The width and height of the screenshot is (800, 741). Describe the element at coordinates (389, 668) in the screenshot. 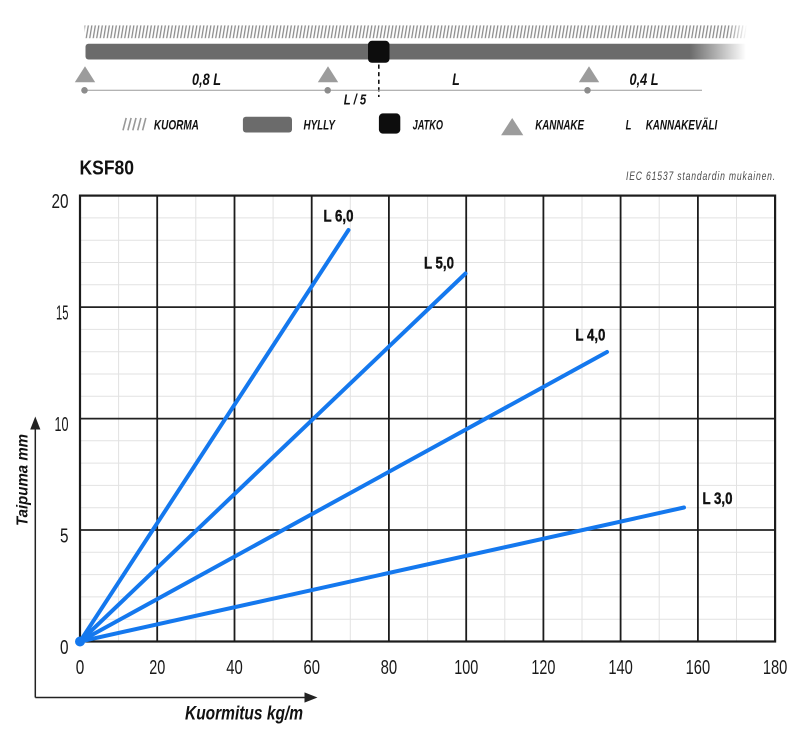

I see `svg-text: 80` at that location.